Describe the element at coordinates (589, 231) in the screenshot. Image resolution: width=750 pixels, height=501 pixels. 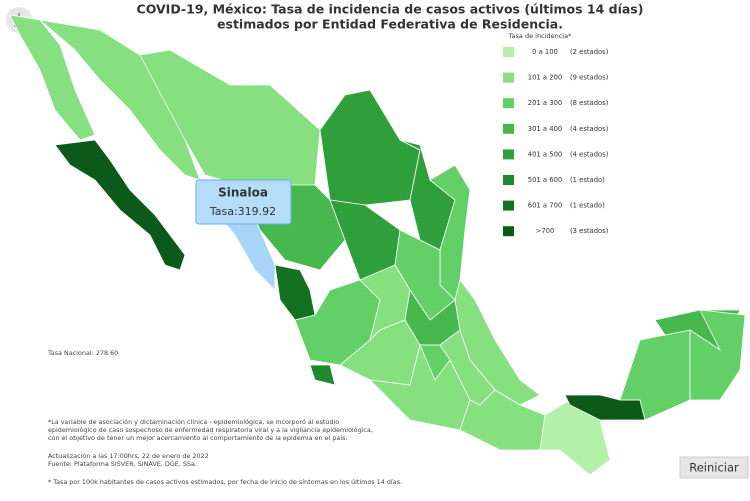
I see `legend-count: (3 estados)` at that location.